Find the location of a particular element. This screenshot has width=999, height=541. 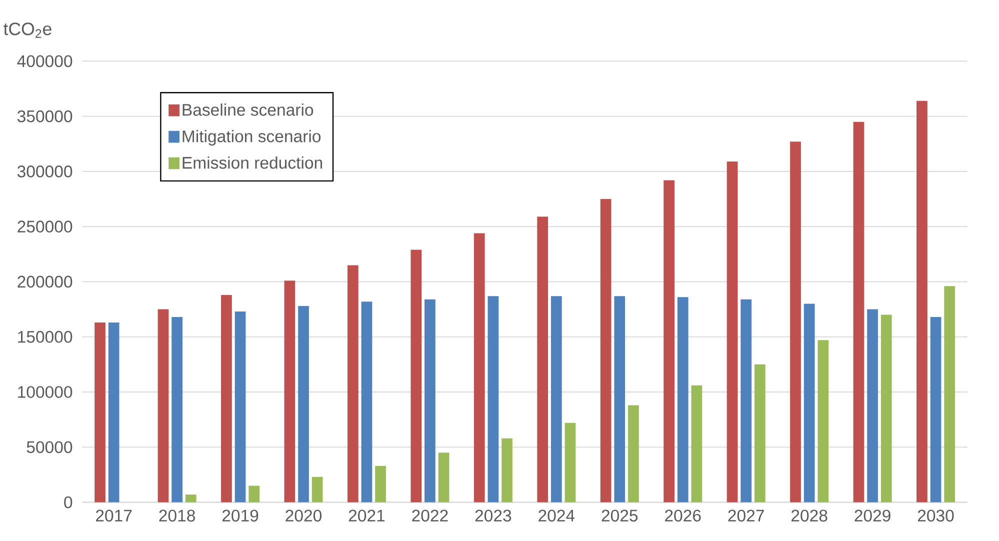

x-tick-label: 2024 is located at coordinates (556, 516).